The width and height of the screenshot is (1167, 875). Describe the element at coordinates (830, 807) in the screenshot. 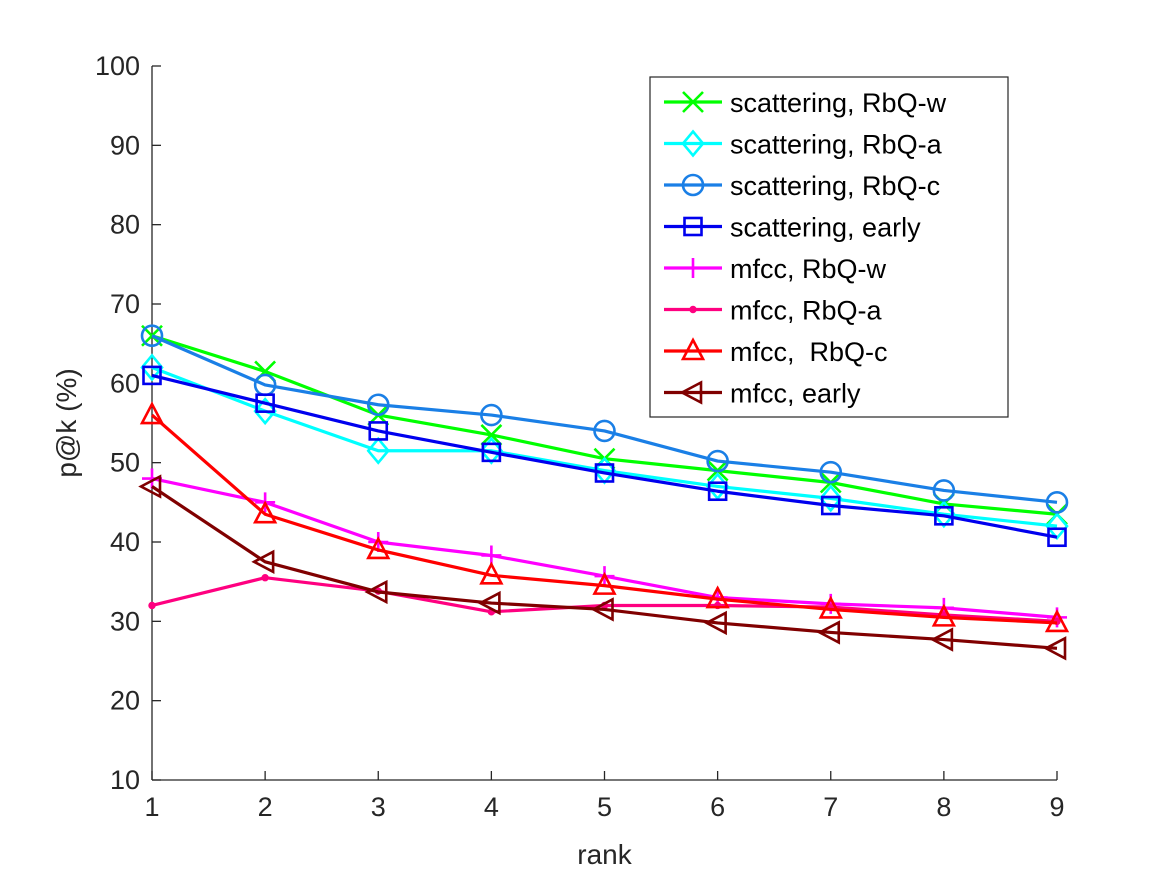

I see `x-tick-label: 7` at that location.